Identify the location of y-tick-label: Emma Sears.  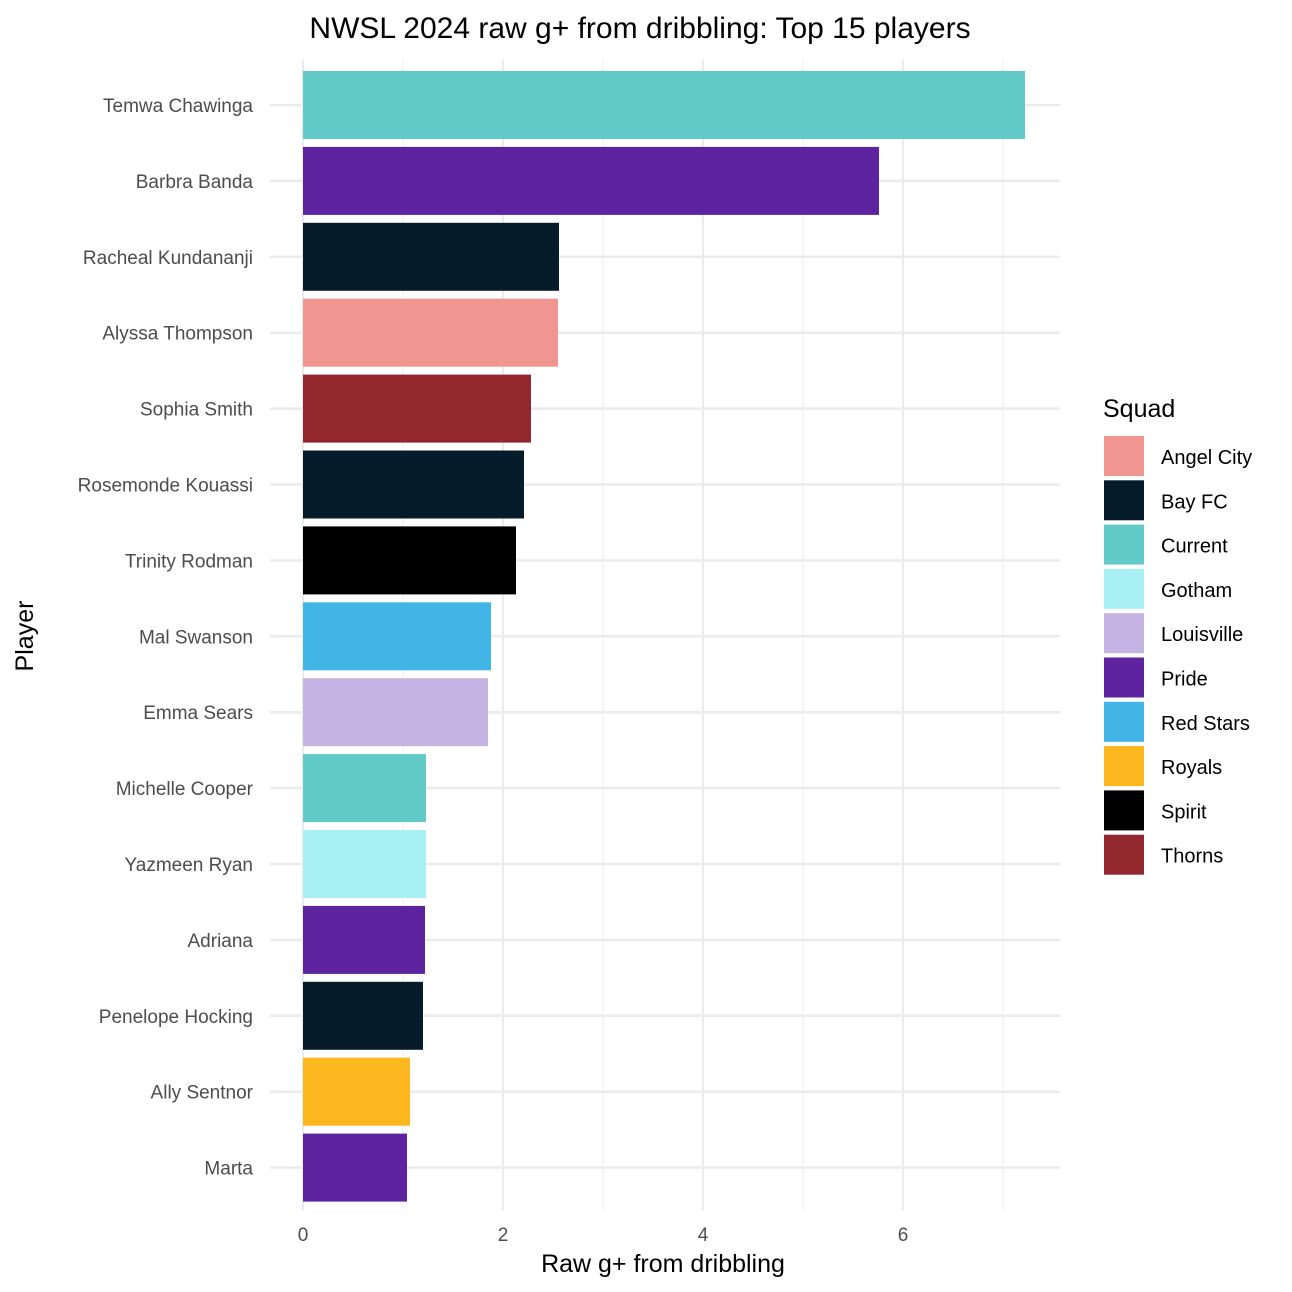
(198, 713).